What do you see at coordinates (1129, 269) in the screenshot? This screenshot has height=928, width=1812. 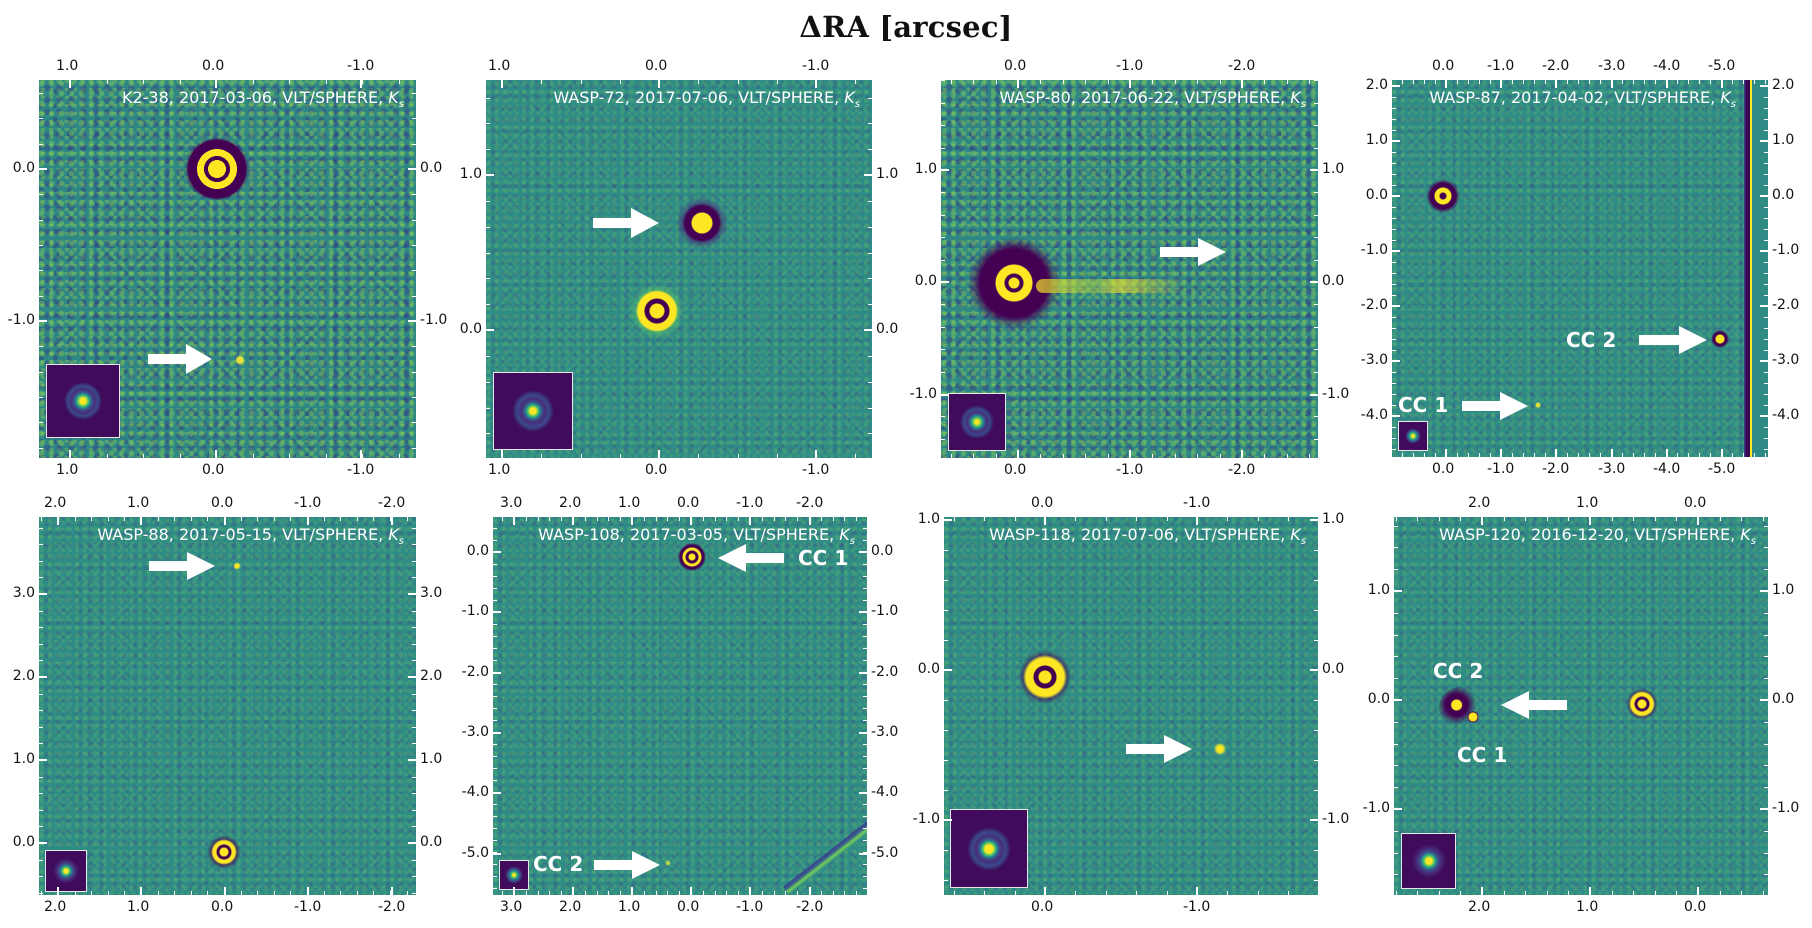 I see `image-plot: WASP-80, 2017-06-22, VLT/SPHERE, Ks` at bounding box center [1129, 269].